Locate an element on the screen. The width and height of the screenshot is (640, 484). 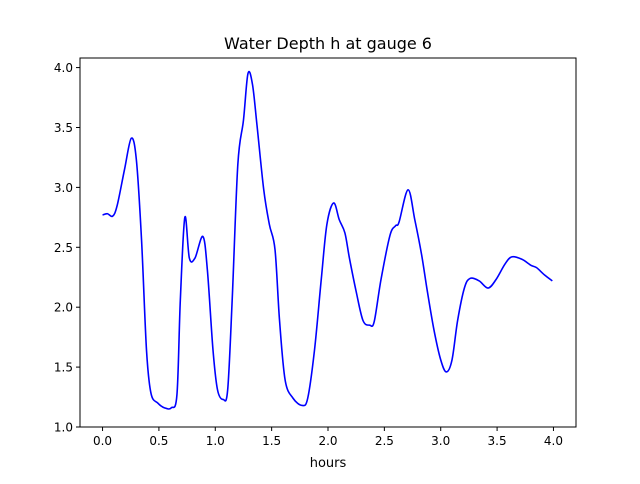
y-tick-label: 3.0 is located at coordinates (63, 188).